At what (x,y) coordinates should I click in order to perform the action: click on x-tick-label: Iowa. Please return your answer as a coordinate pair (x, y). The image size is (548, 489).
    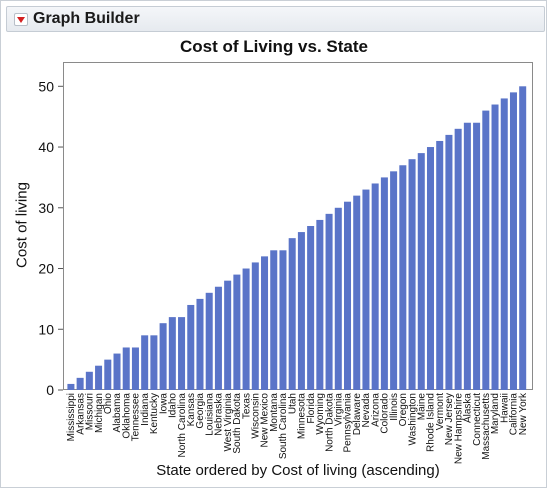
    Looking at the image, I should click on (163, 404).